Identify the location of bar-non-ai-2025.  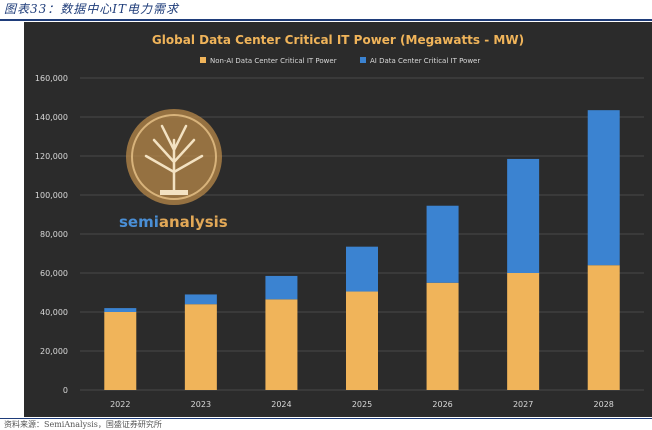
(362, 340).